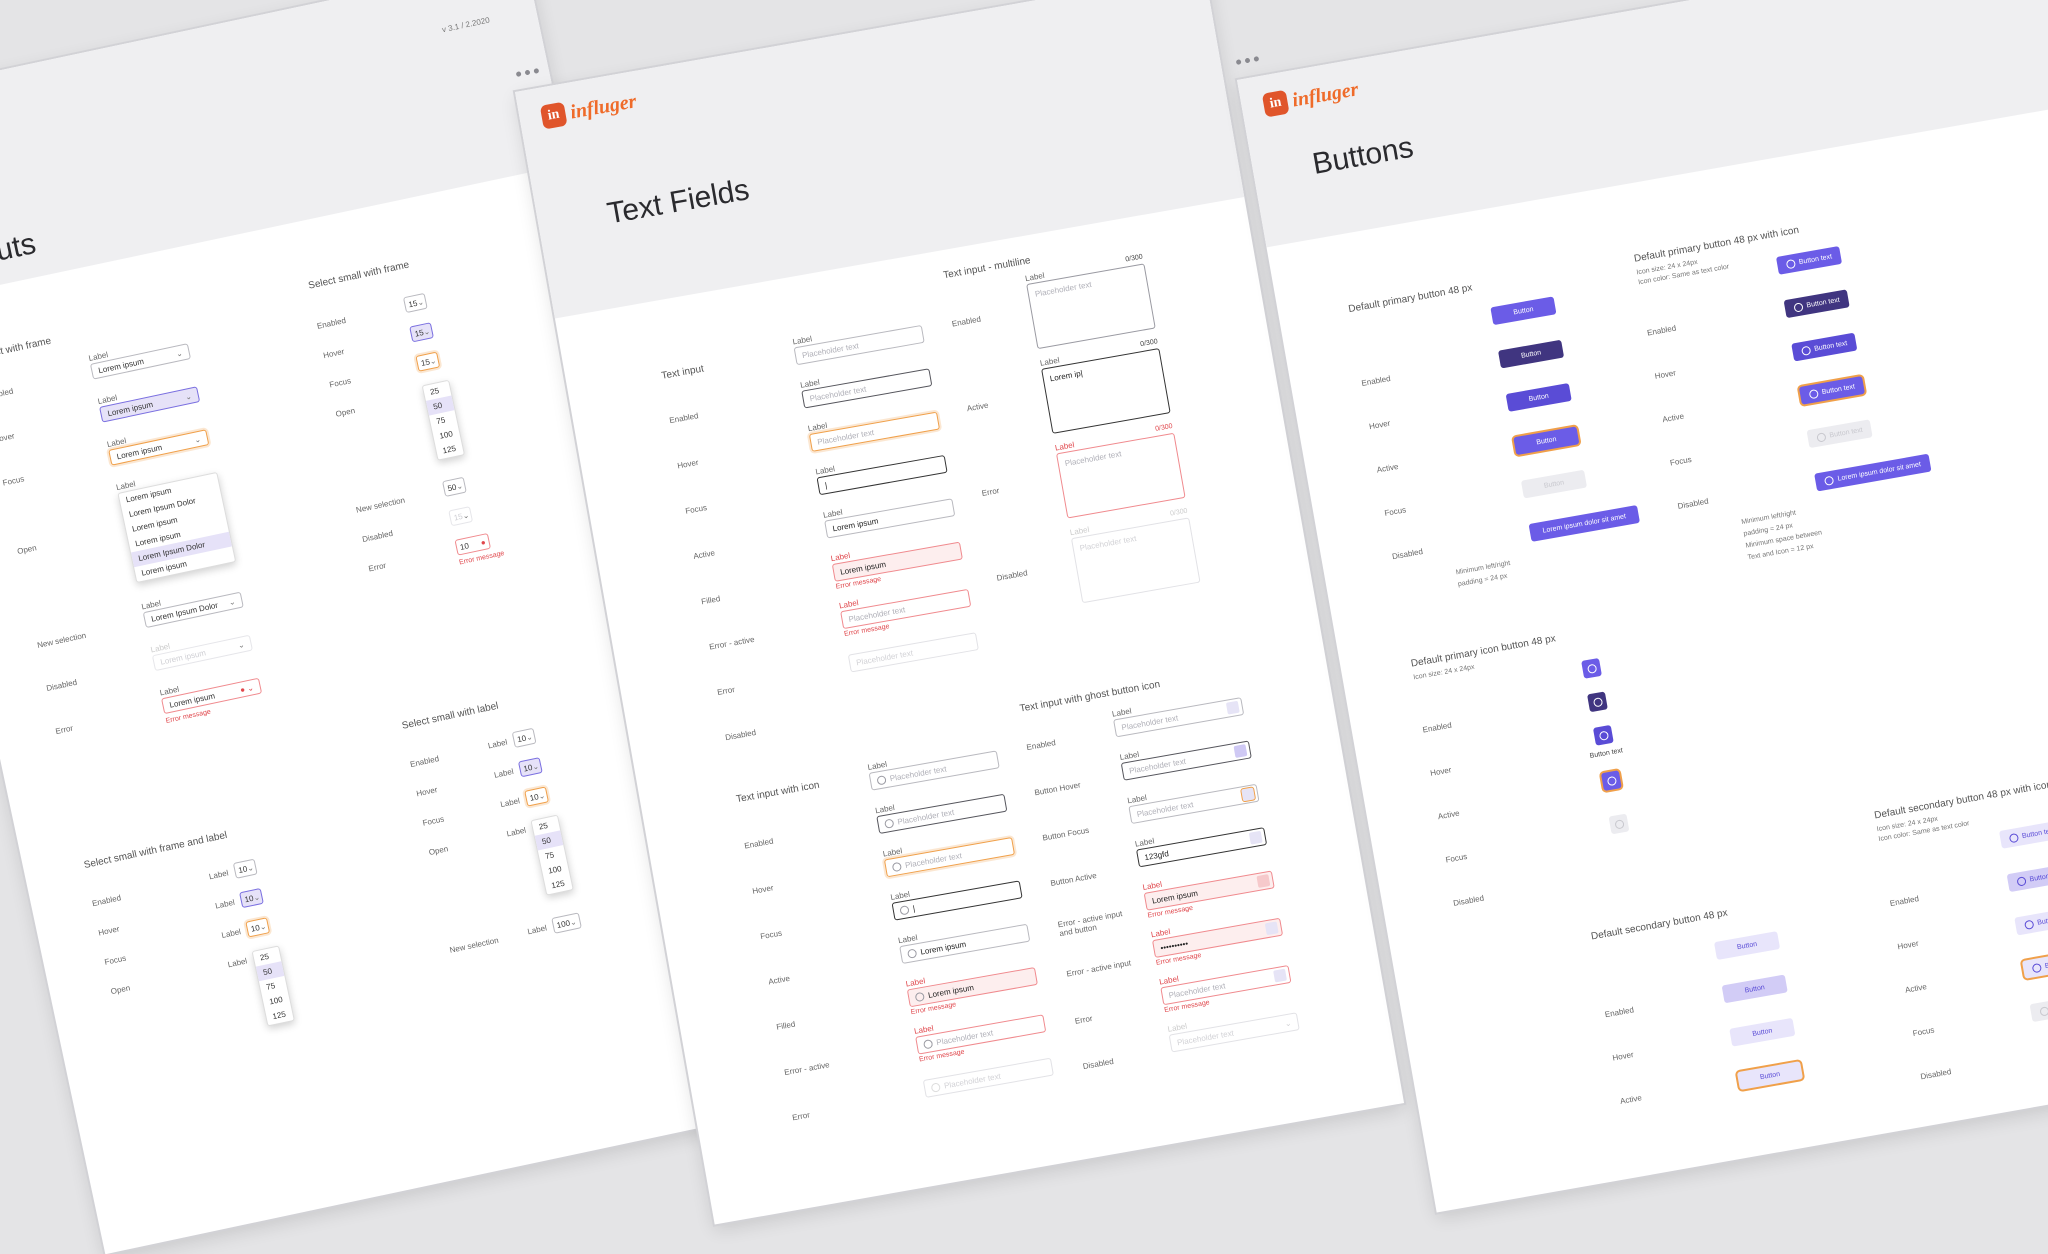 The image size is (2048, 1254). What do you see at coordinates (981, 1034) in the screenshot?
I see `icon-input-error: Placeholder text` at bounding box center [981, 1034].